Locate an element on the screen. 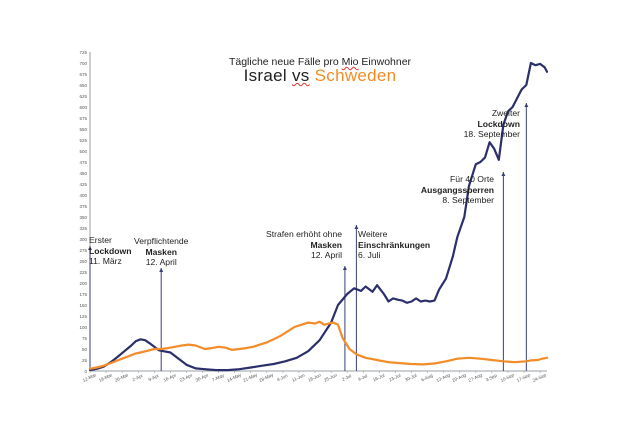  arrow-first-lockdown-head is located at coordinates (90, 248).